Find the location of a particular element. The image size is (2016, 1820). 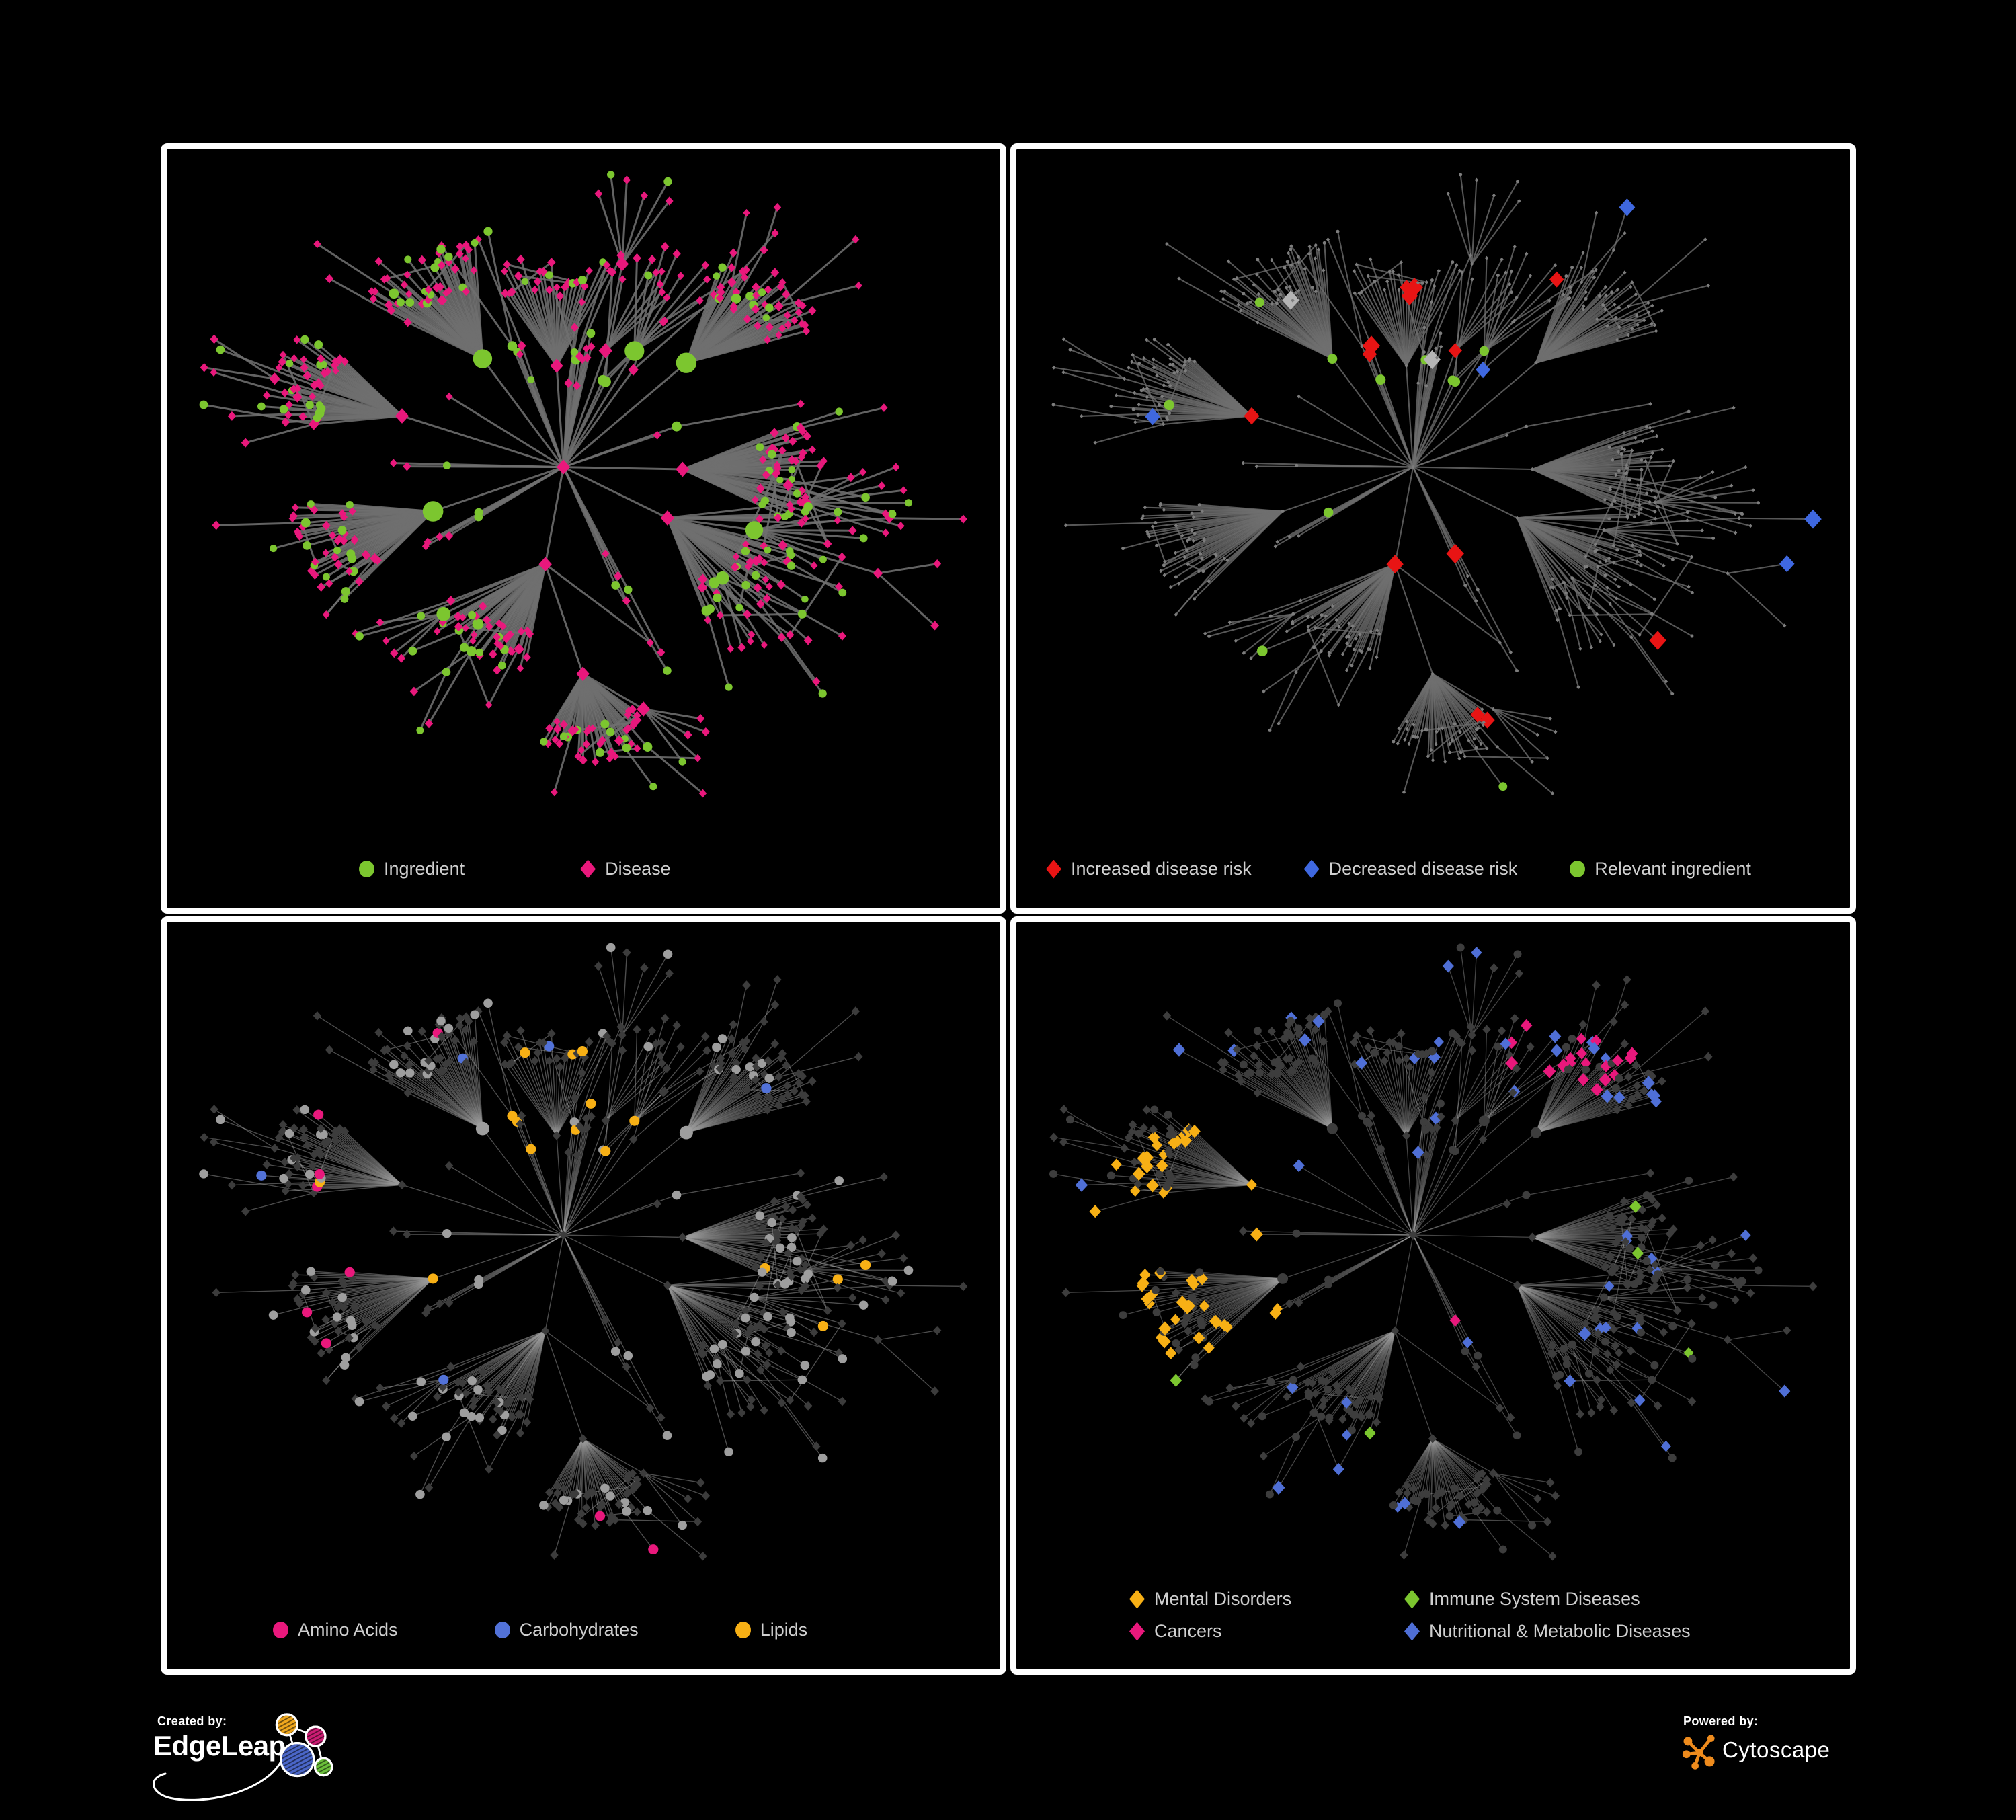

created-by-label: Created by: is located at coordinates (192, 1721).